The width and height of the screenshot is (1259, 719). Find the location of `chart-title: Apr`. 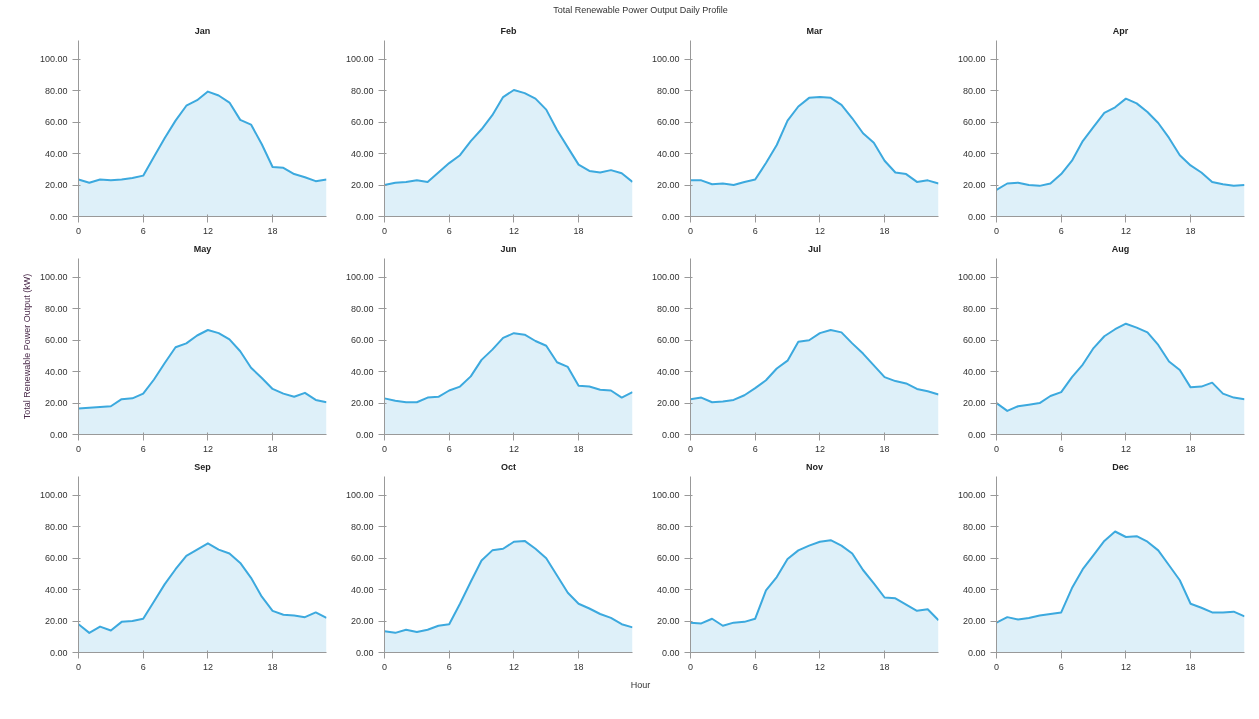

chart-title: Apr is located at coordinates (1120, 30).